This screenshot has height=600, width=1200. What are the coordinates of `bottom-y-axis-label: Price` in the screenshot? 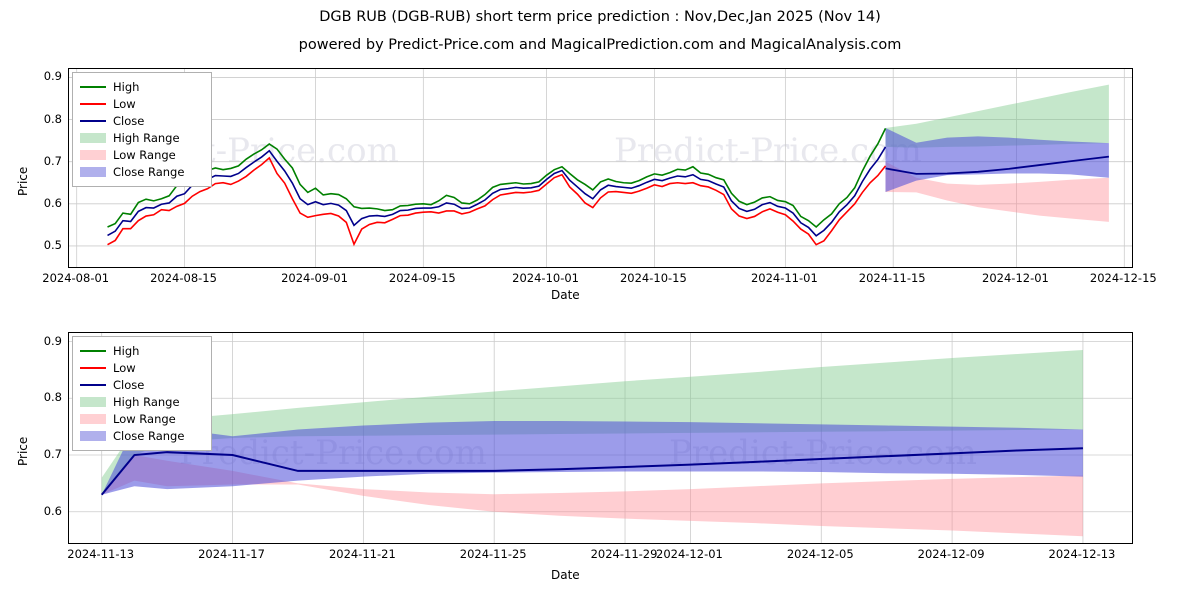 It's located at (23, 451).